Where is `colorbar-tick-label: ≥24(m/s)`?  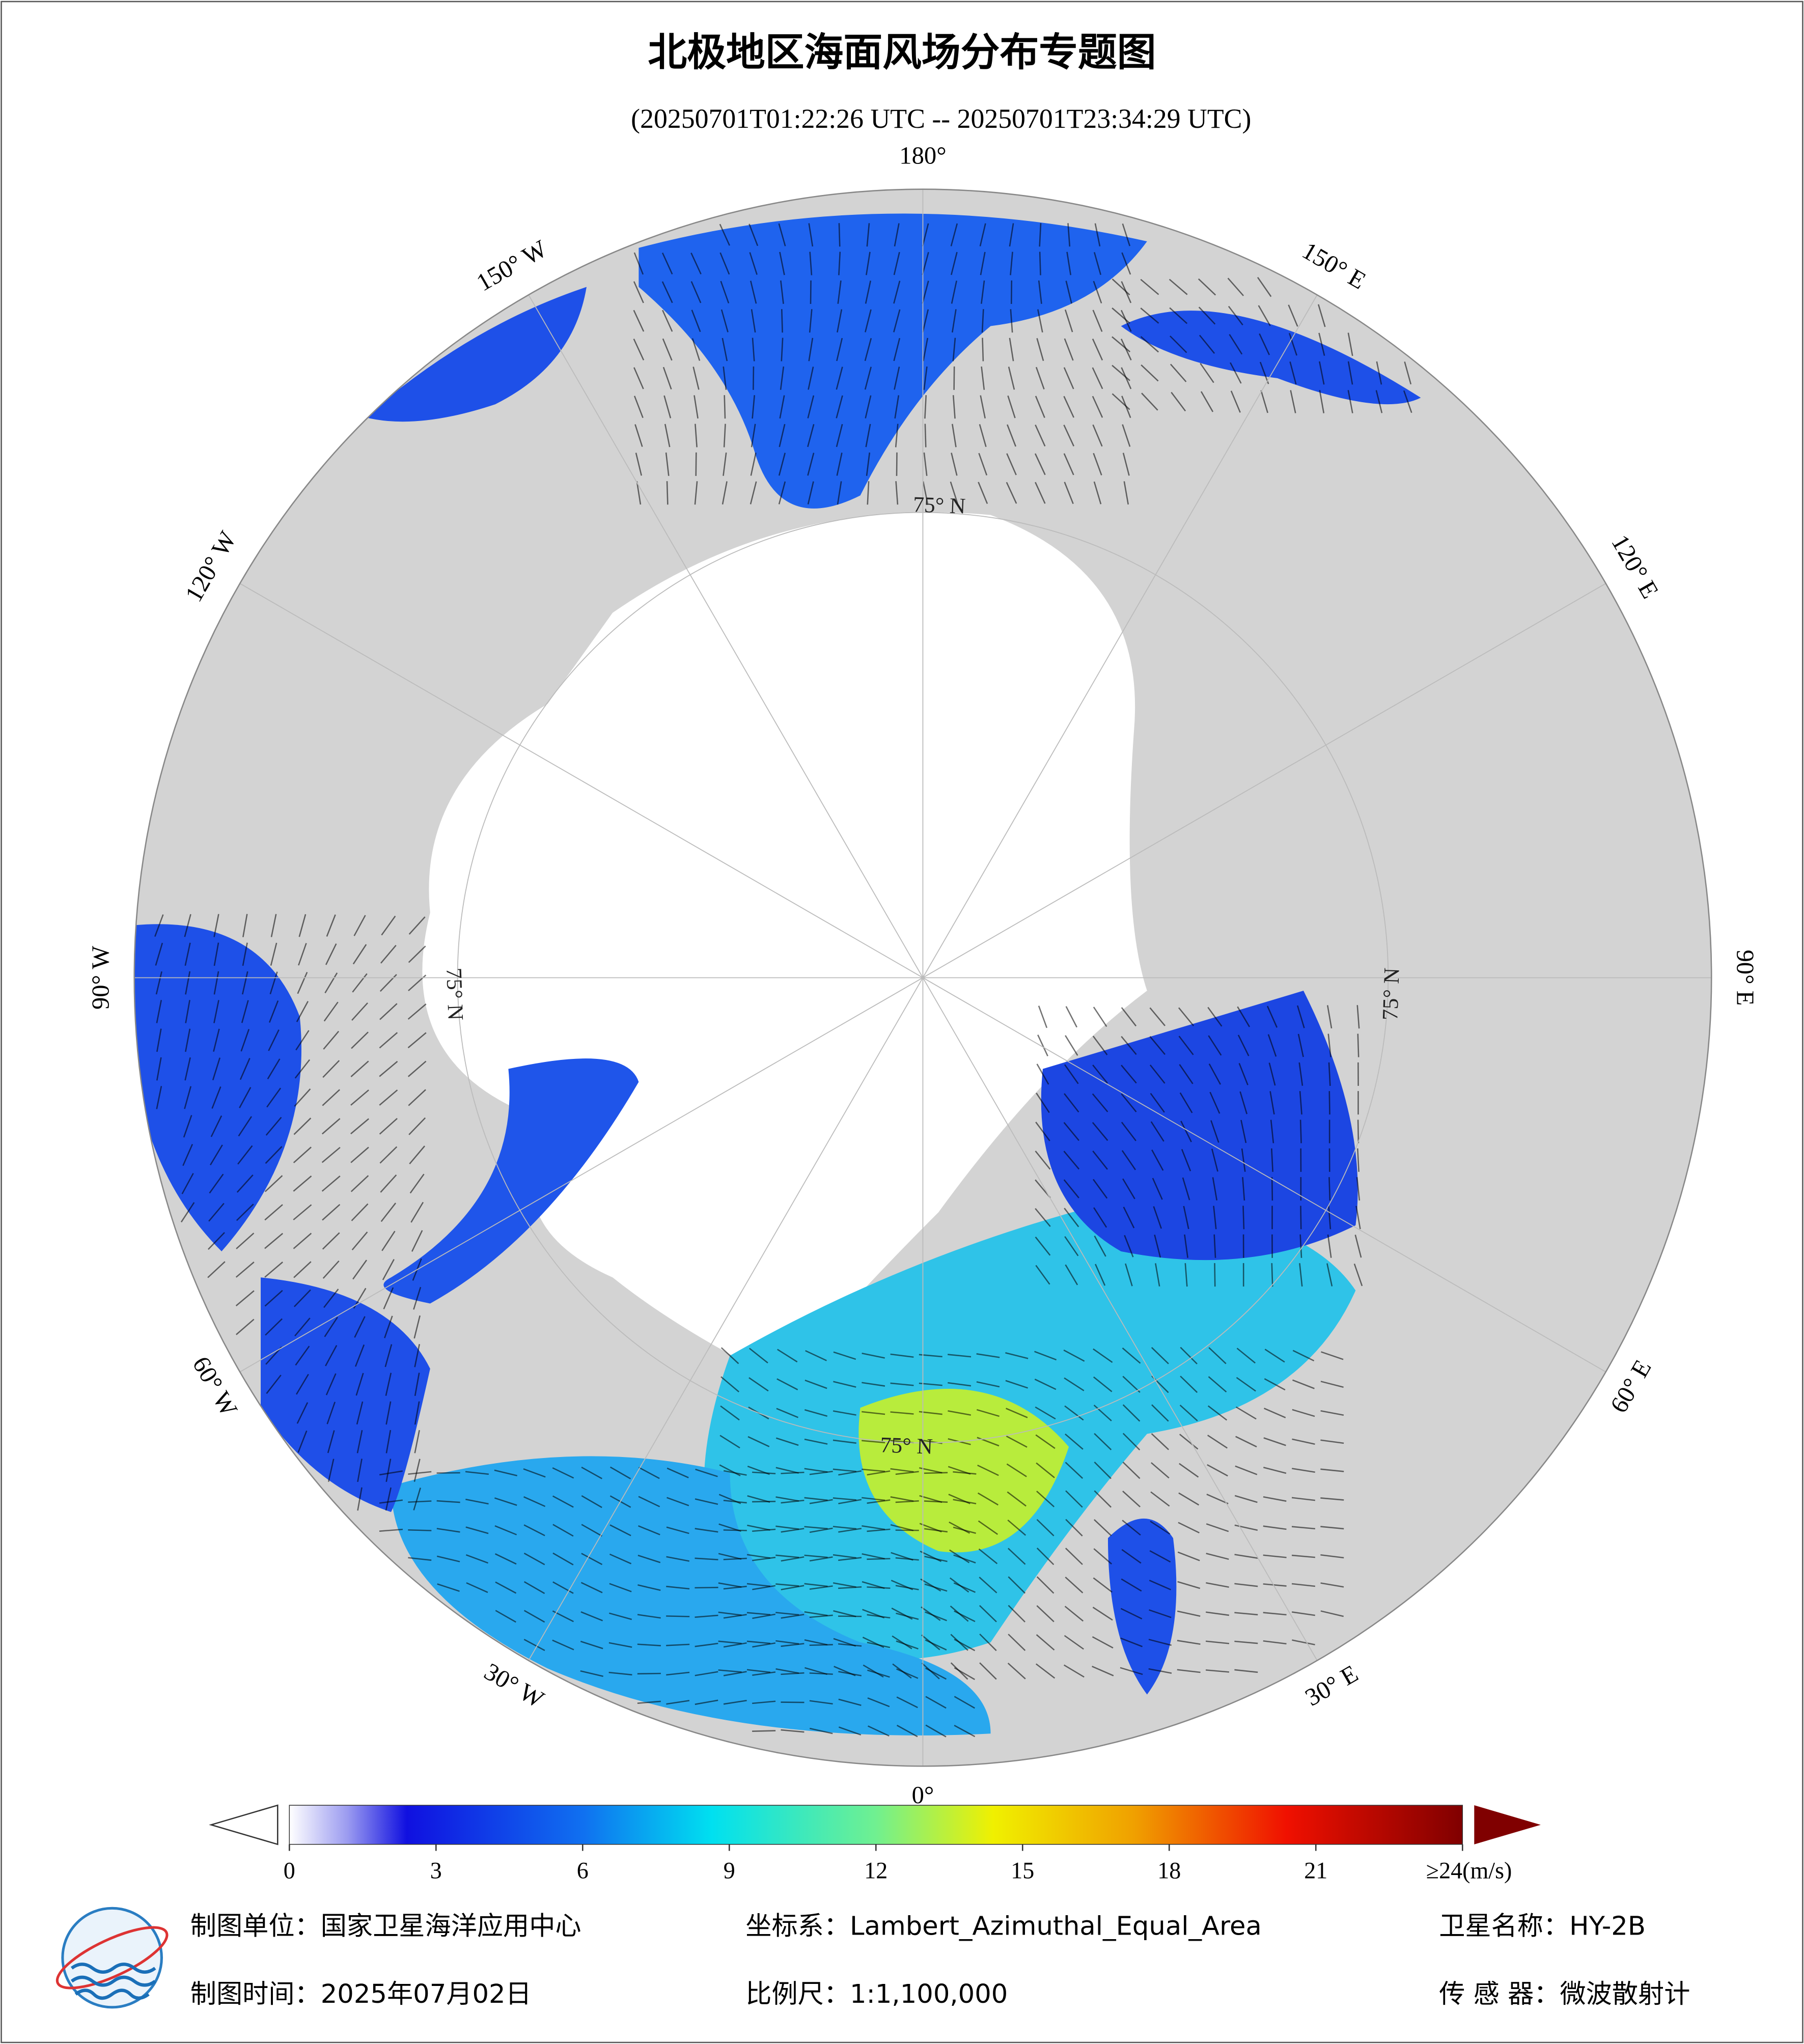
colorbar-tick-label: ≥24(m/s) is located at coordinates (1469, 1871).